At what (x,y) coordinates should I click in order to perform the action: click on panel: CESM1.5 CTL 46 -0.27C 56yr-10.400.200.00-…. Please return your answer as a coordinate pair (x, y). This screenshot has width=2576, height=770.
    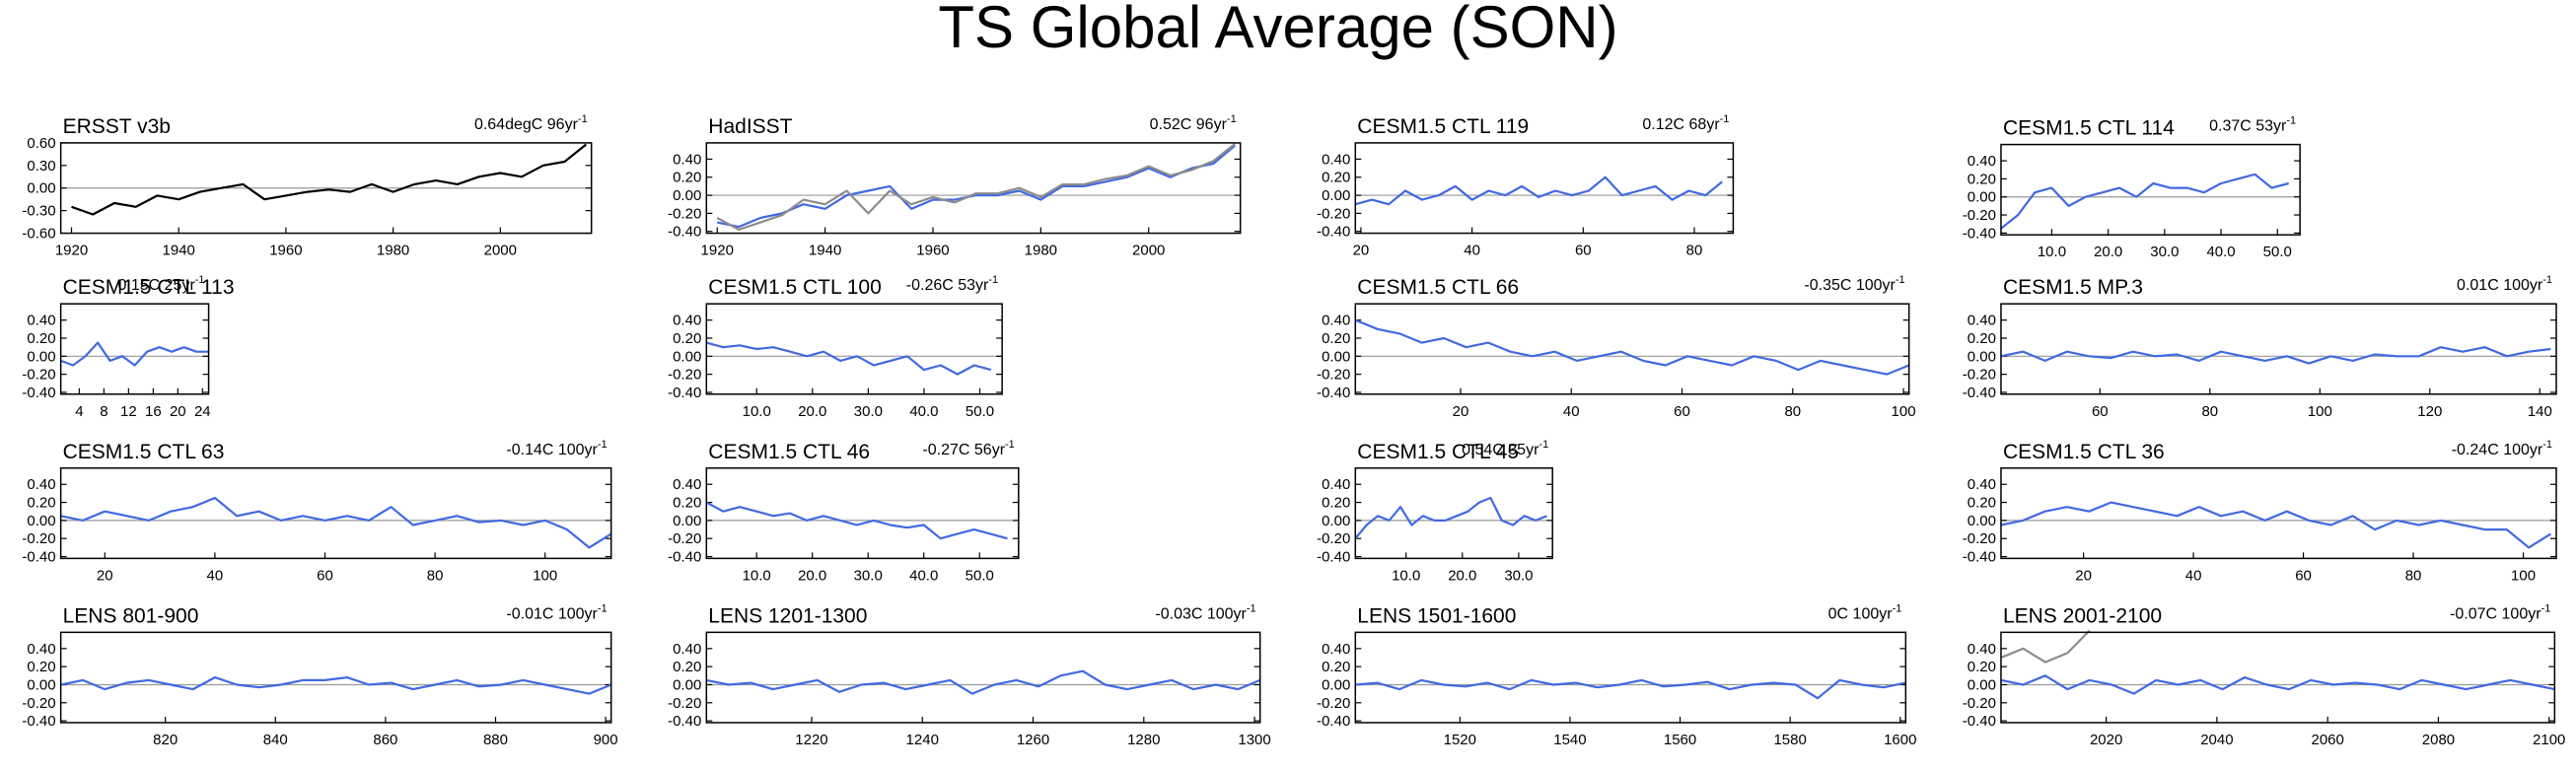
    Looking at the image, I should click on (844, 511).